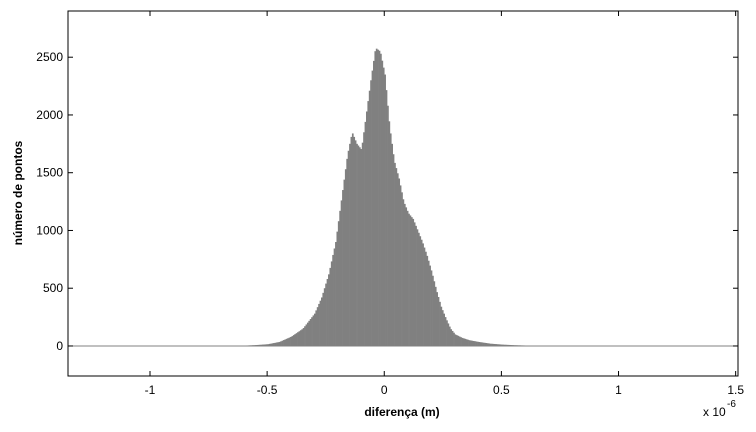 Image resolution: width=756 pixels, height=432 pixels. I want to click on x-axis-multiplier: x 10, so click(714, 412).